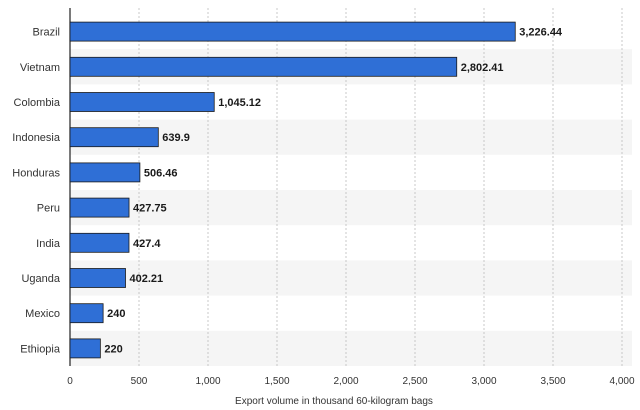  I want to click on category-label: Peru, so click(48, 209).